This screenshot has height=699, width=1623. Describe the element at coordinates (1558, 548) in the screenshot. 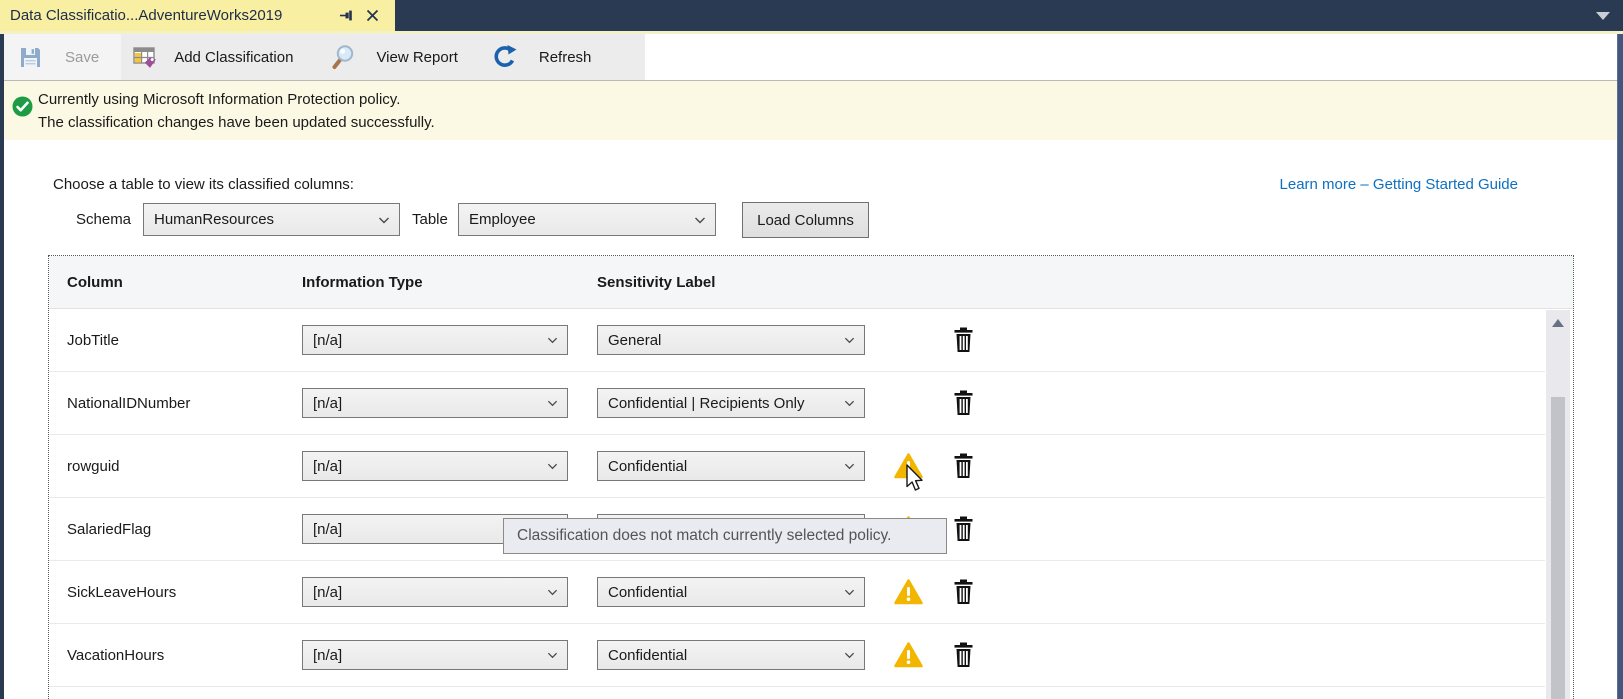

I see `scrollbar-thumb` at that location.